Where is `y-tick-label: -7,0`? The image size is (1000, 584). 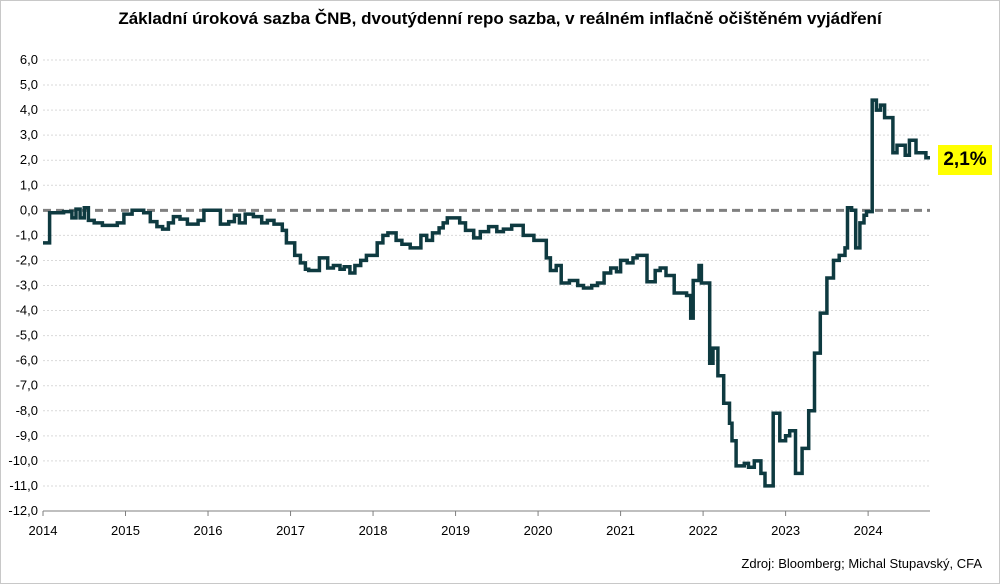
y-tick-label: -7,0 is located at coordinates (27, 385).